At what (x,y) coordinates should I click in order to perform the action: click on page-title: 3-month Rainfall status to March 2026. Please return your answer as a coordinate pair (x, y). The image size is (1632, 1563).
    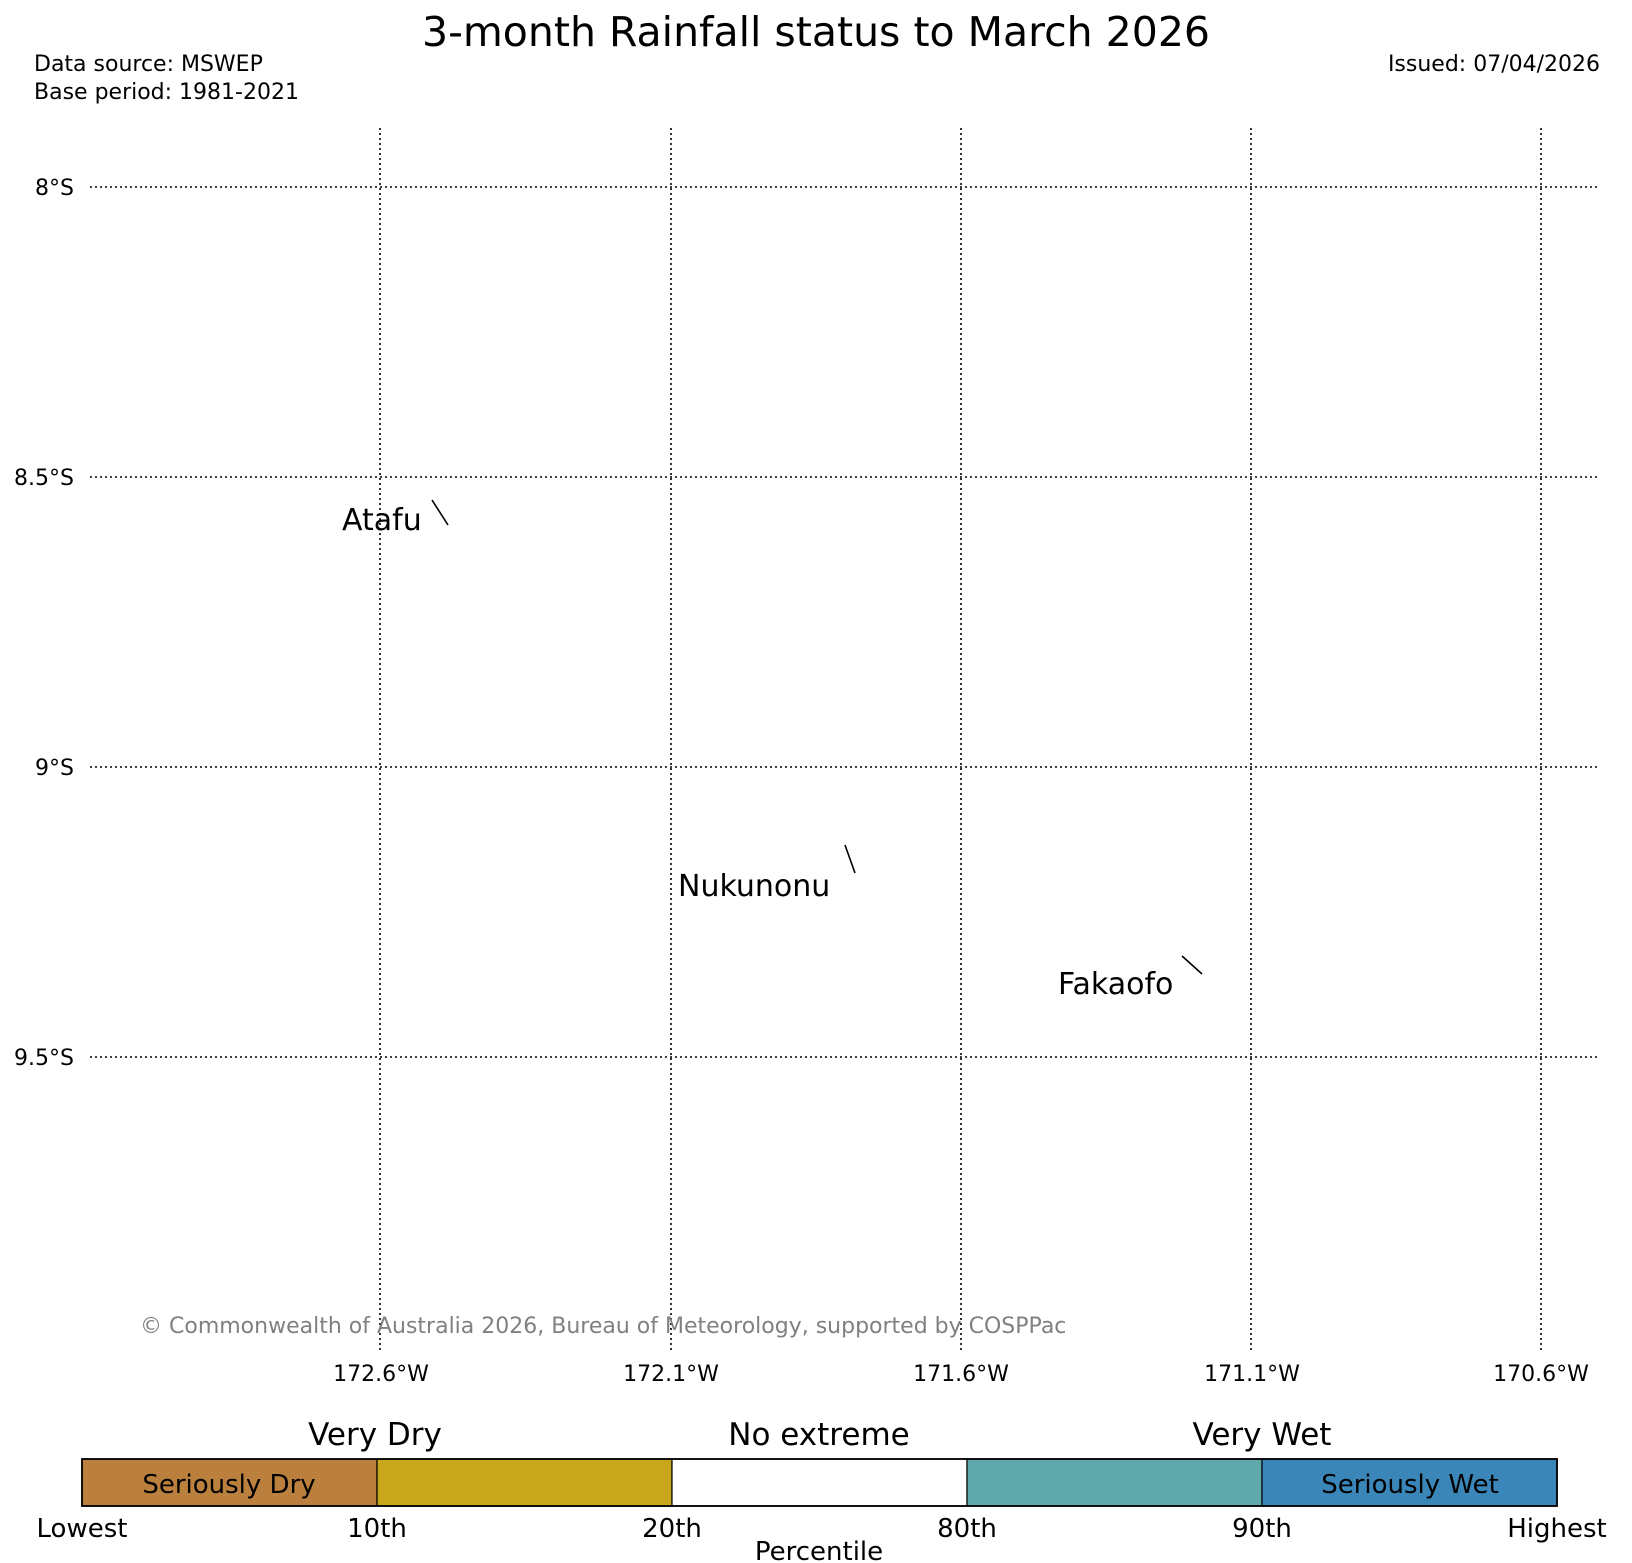
    Looking at the image, I should click on (815, 32).